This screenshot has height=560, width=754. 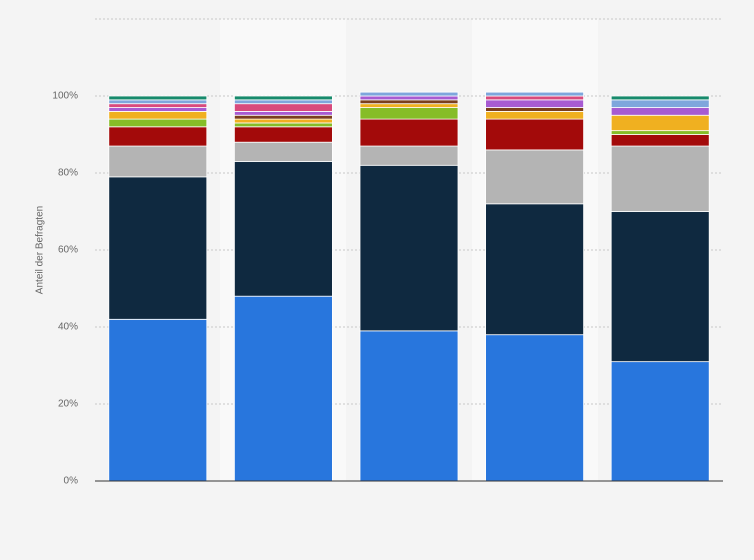 I want to click on y-tick-label: 40%, so click(x=68, y=327).